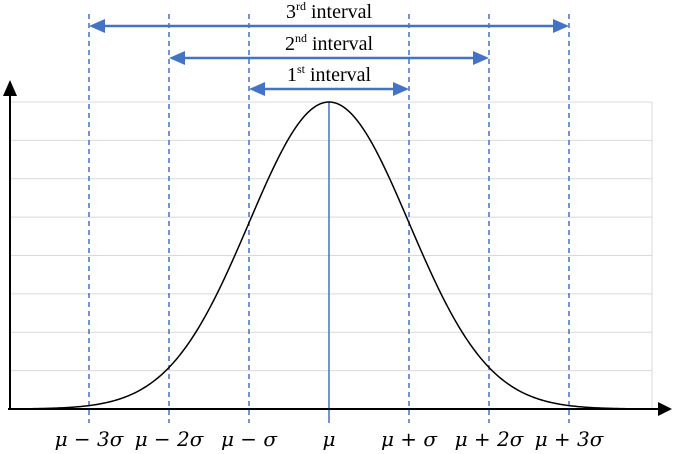 The height and width of the screenshot is (454, 685). I want to click on interval-number: 2, so click(290, 44).